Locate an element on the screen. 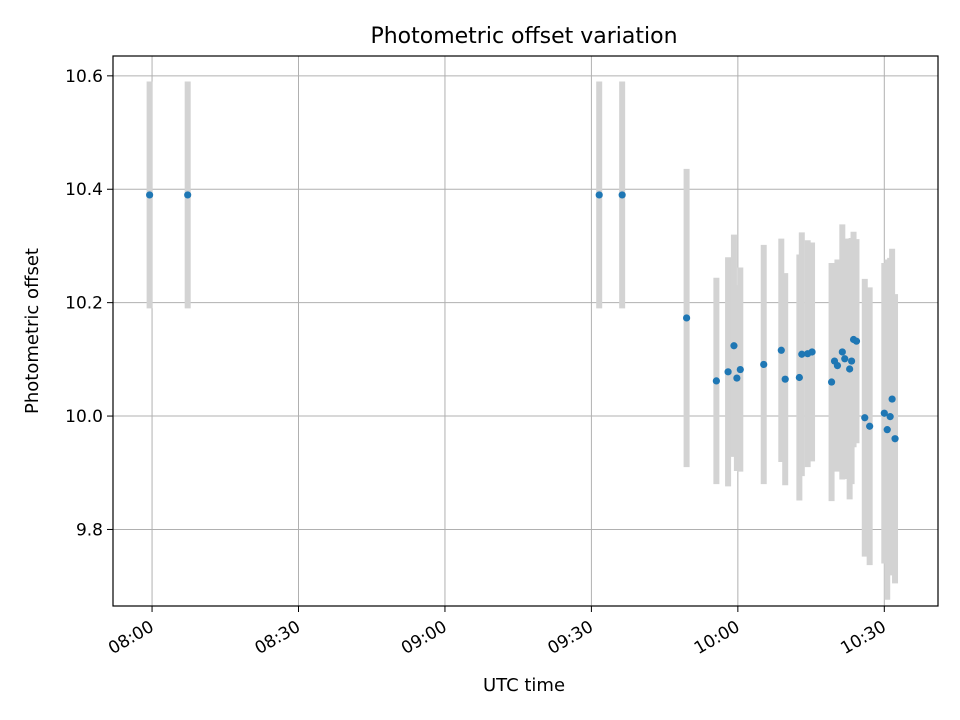  y-axis-ticks: 9.8 10.0 10.2 10.4 10.6 is located at coordinates (89, 303).